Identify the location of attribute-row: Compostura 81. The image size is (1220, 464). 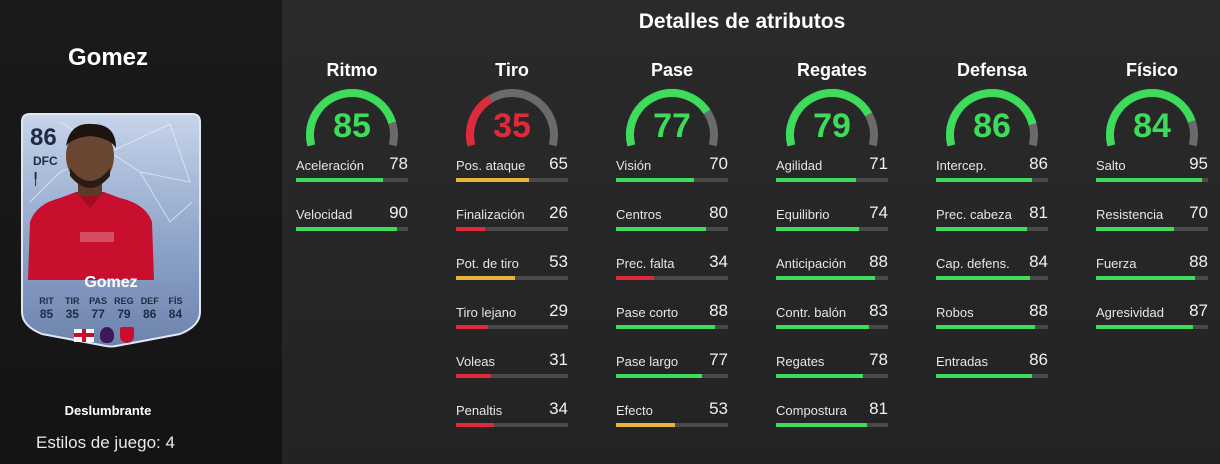
(832, 419).